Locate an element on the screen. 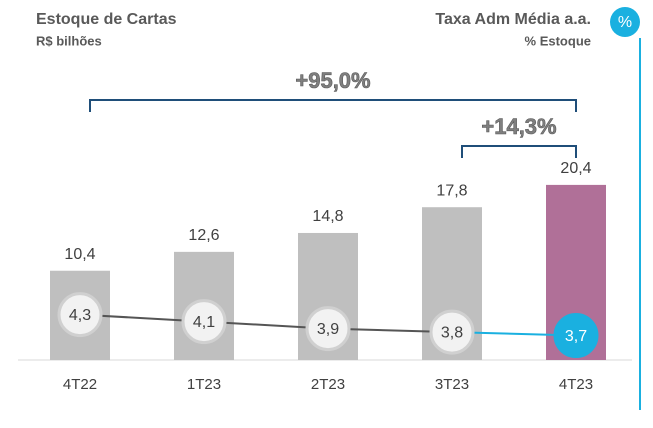  bar-label: 14,8 is located at coordinates (327, 216).